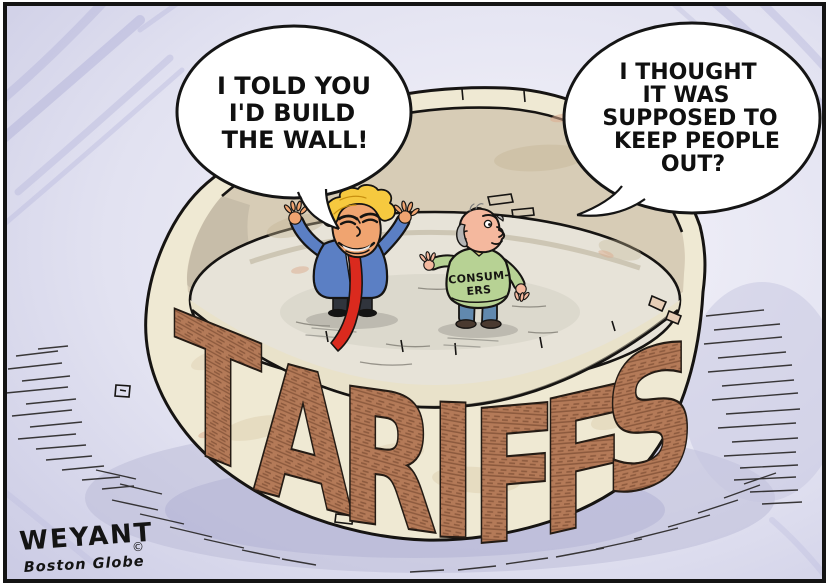 This screenshot has width=830, height=588. Describe the element at coordinates (522, 292) in the screenshot. I see `consumer-hand-right` at that location.